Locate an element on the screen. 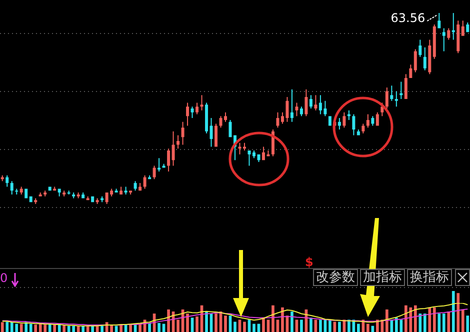 The width and height of the screenshot is (470, 332). text: 0 is located at coordinates (4, 278).